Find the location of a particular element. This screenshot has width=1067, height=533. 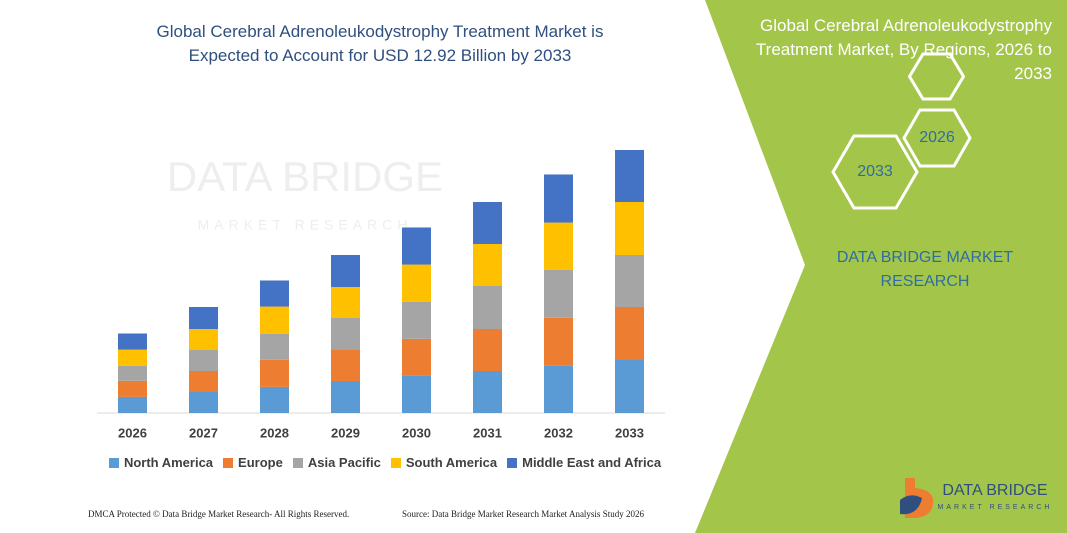

hexagon-label: 2033 is located at coordinates (875, 171).